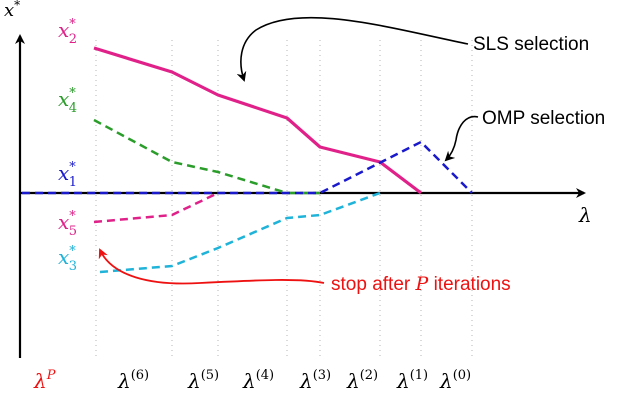  What do you see at coordinates (67, 175) in the screenshot?
I see `curve-label-x1: x* 1` at bounding box center [67, 175].